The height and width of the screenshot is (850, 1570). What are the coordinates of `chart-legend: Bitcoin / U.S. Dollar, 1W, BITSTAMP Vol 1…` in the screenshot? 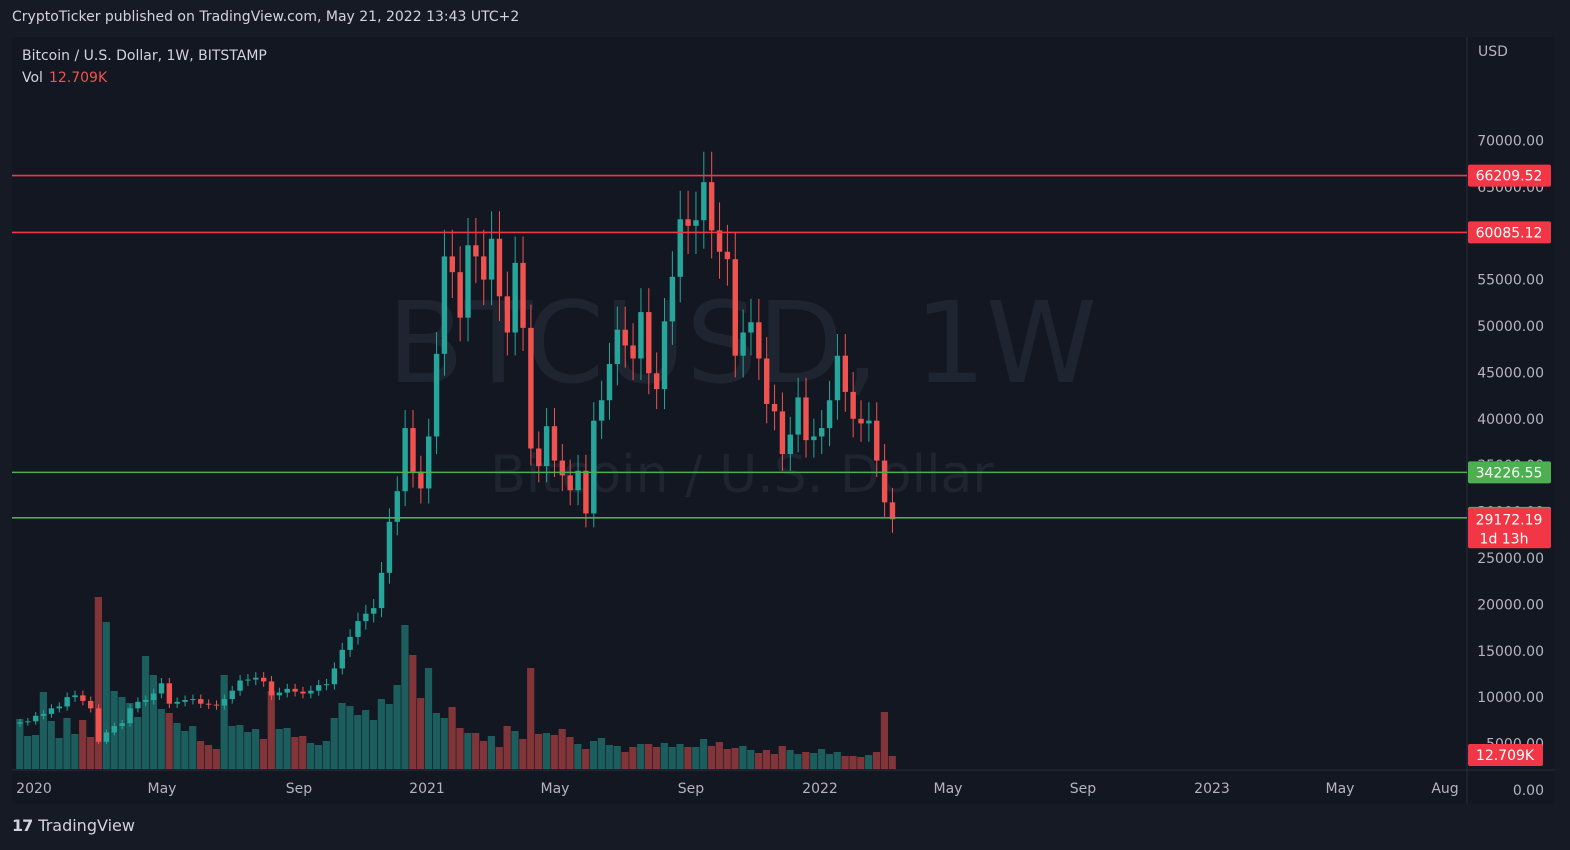 It's located at (144, 67).